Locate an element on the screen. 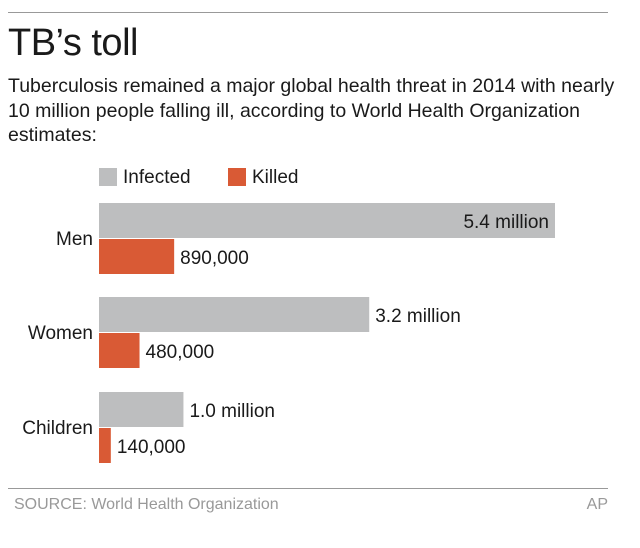  bar-infected-children is located at coordinates (141, 409).